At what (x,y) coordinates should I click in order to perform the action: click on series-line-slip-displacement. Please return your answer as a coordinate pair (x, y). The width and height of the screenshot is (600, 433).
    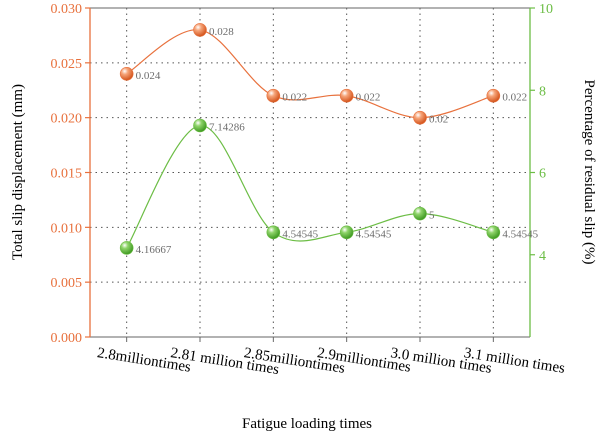
    Looking at the image, I should click on (310, 74).